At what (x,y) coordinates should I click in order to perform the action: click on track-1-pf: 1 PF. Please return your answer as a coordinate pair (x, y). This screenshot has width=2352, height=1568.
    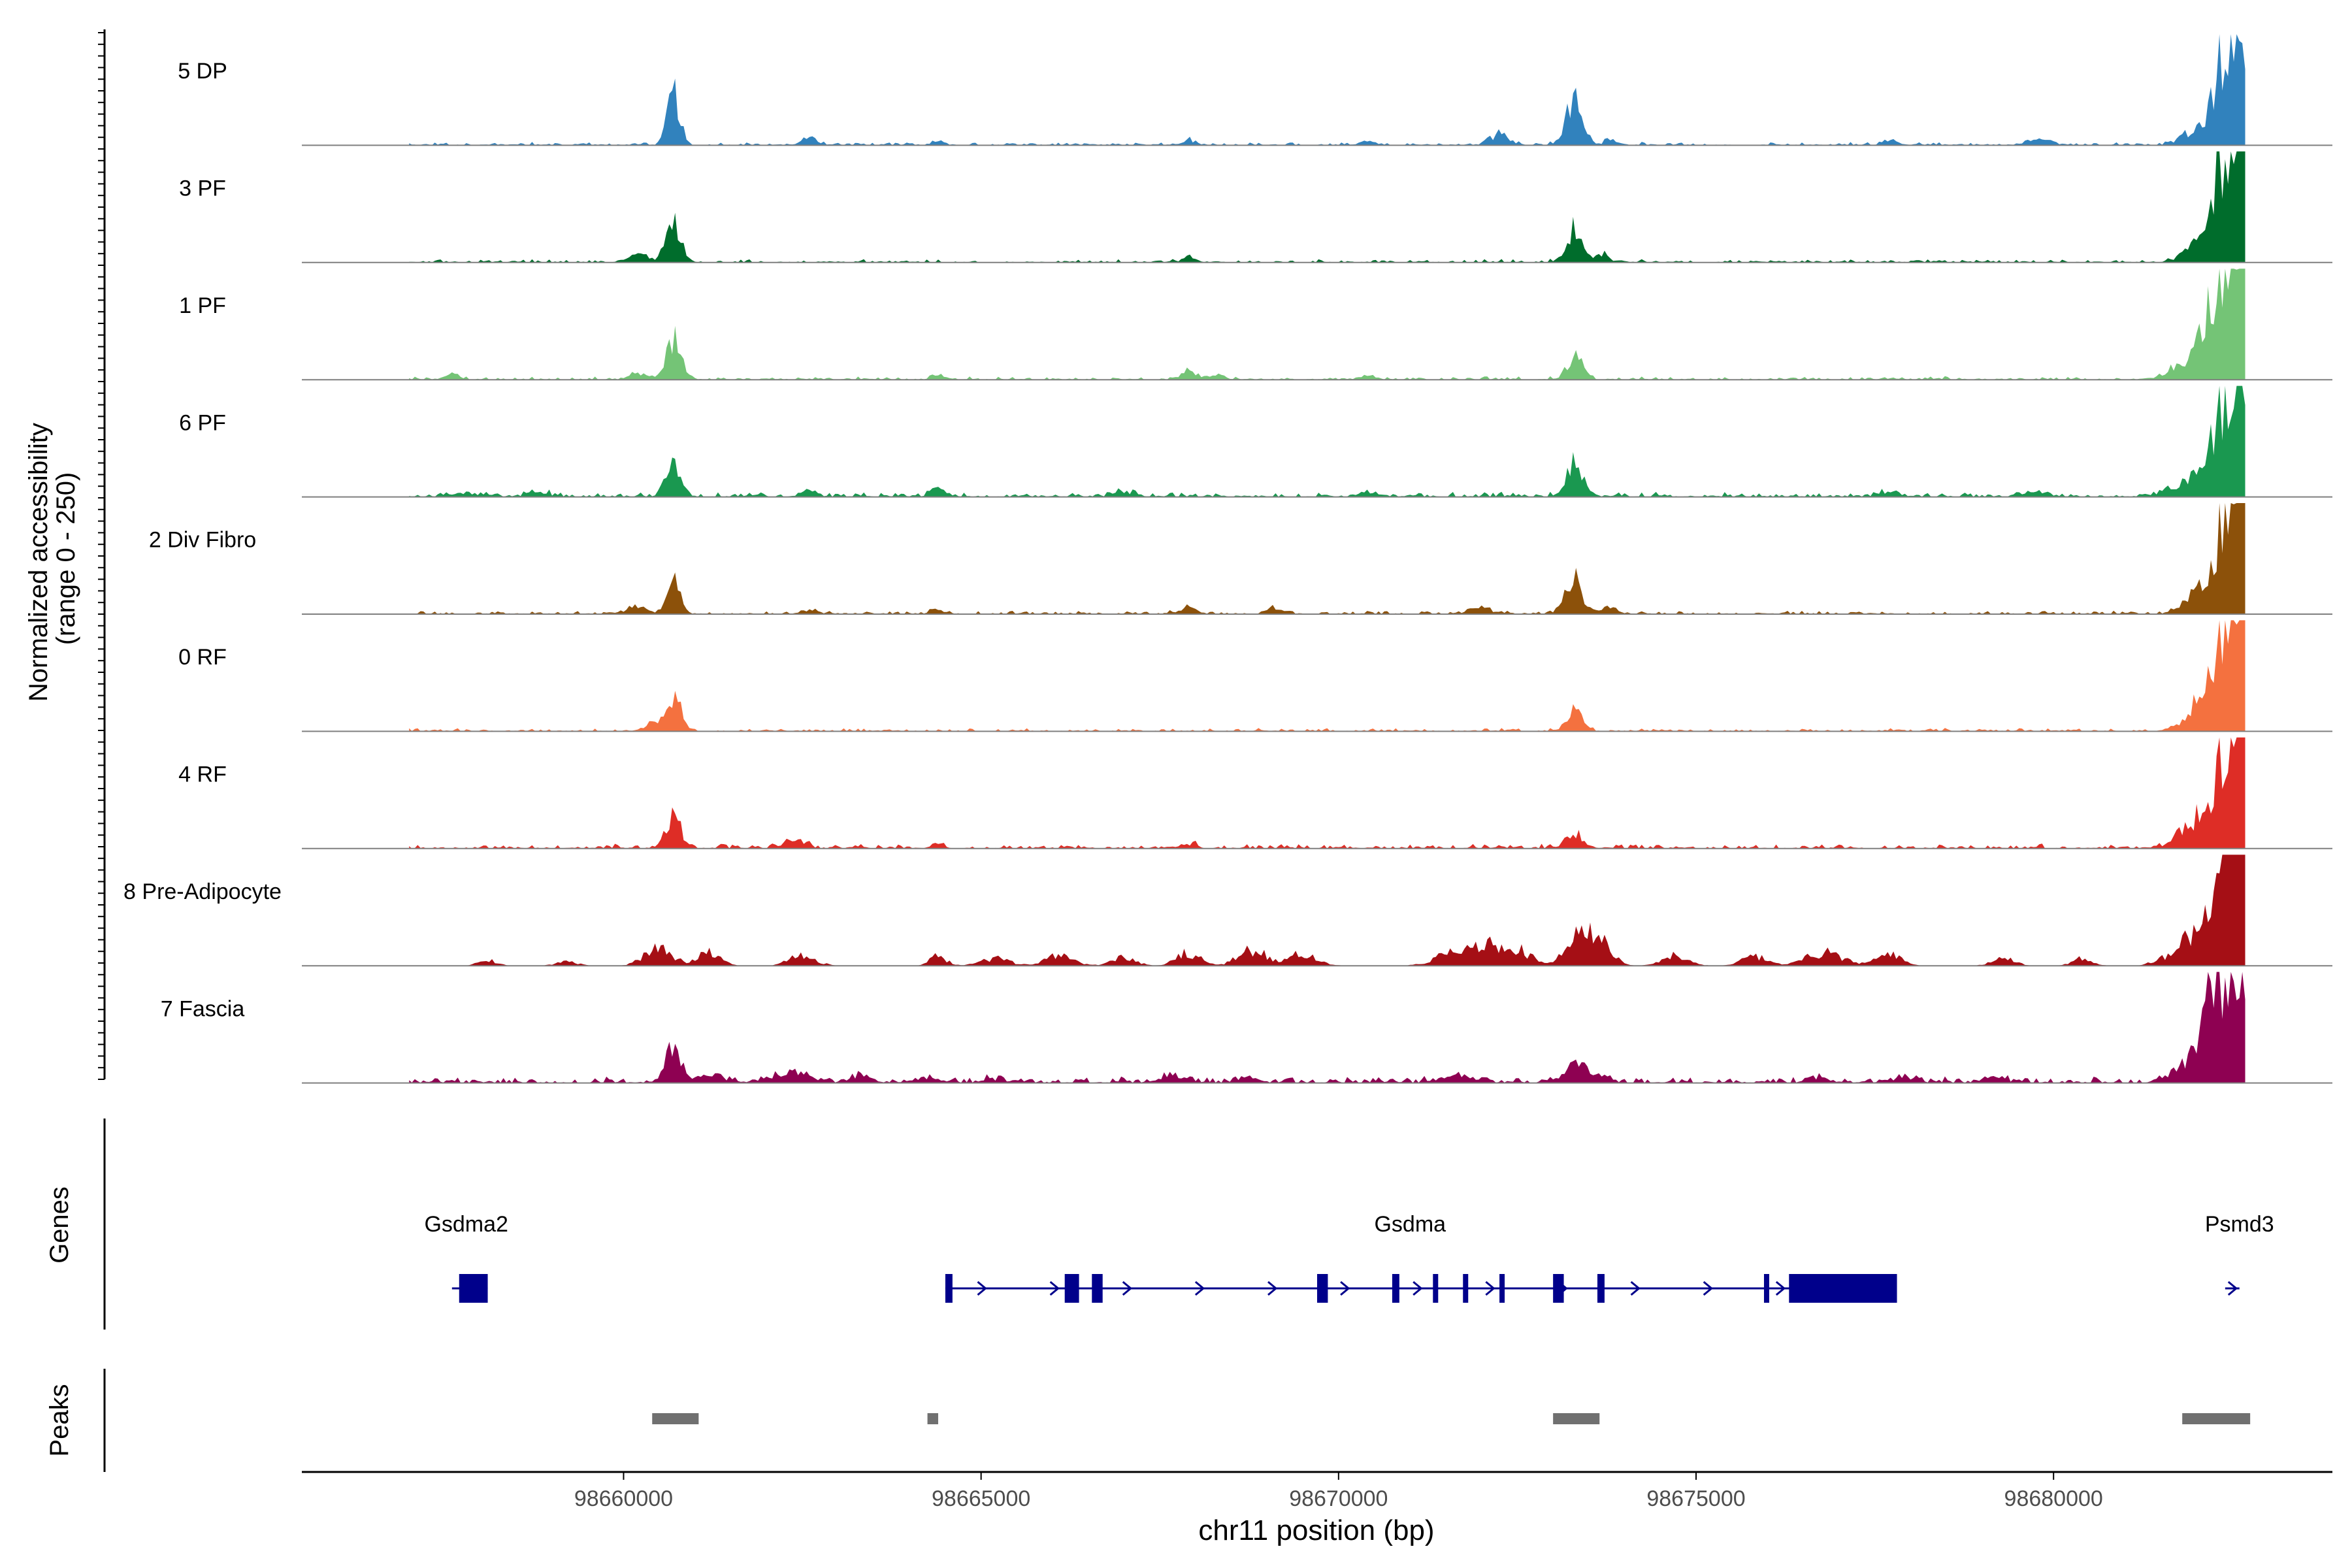
    Looking at the image, I should click on (1255, 325).